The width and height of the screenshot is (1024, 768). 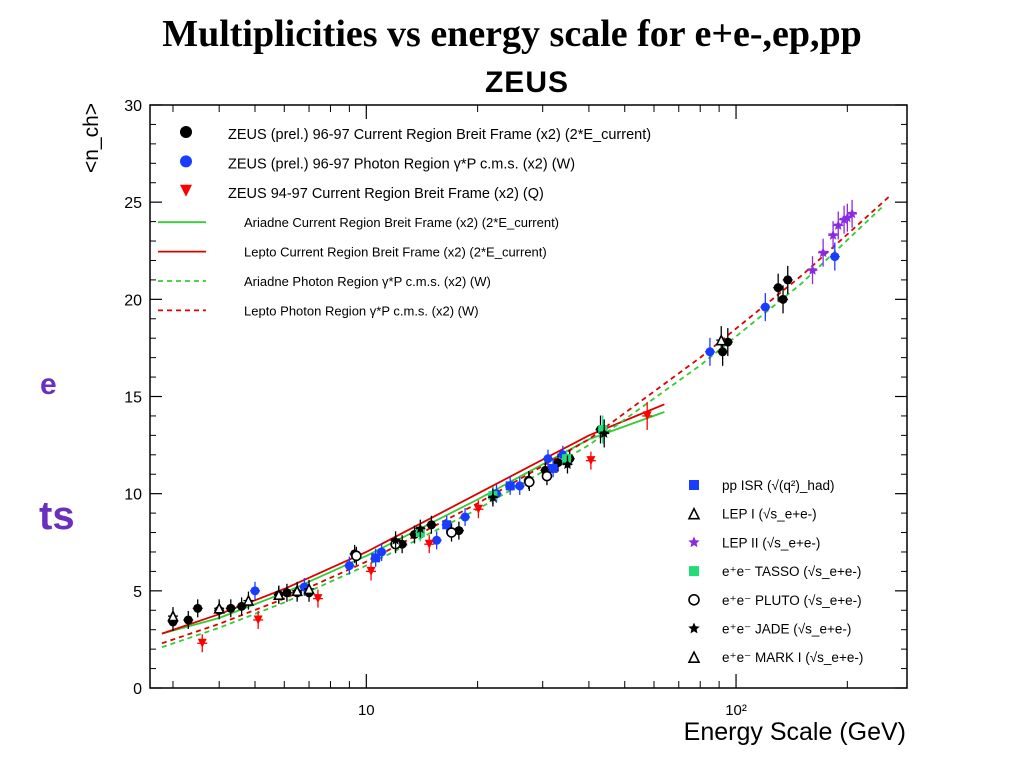 I want to click on model-curve, so click(x=413, y=523).